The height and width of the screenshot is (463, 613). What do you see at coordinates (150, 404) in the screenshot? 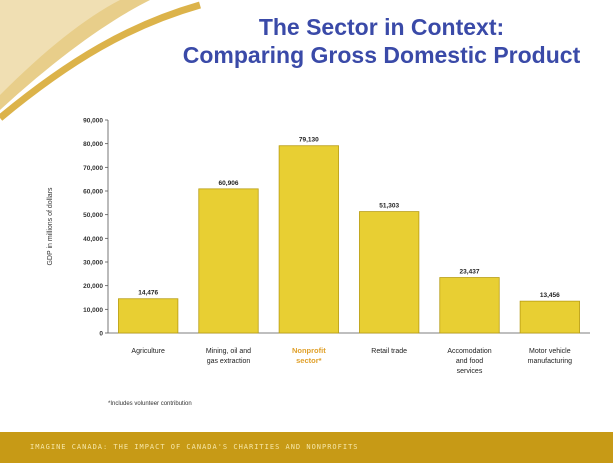
I see `footnote: *Includes volunteer contribution` at bounding box center [150, 404].